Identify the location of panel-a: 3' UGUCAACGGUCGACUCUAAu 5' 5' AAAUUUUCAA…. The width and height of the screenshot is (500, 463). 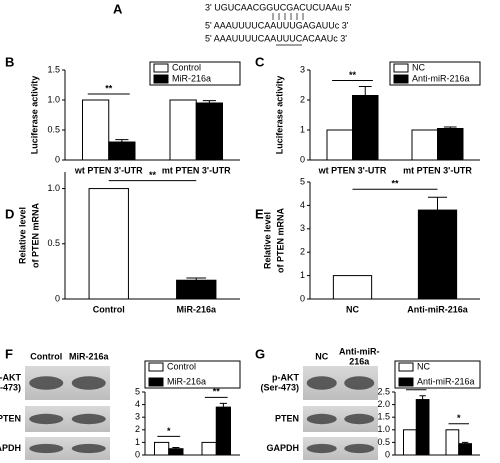
(278, 24).